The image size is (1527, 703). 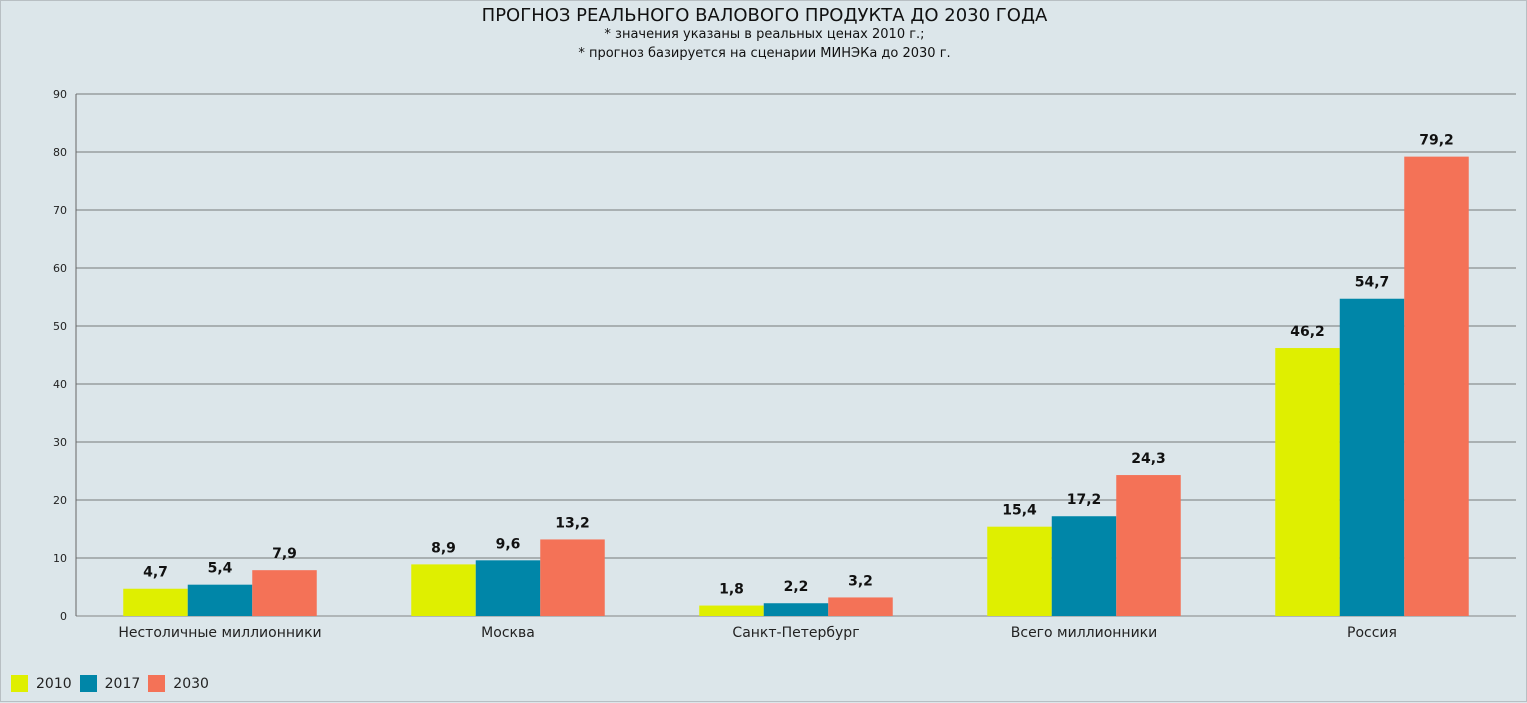 What do you see at coordinates (796, 587) in the screenshot?
I see `data-label: 2,2` at bounding box center [796, 587].